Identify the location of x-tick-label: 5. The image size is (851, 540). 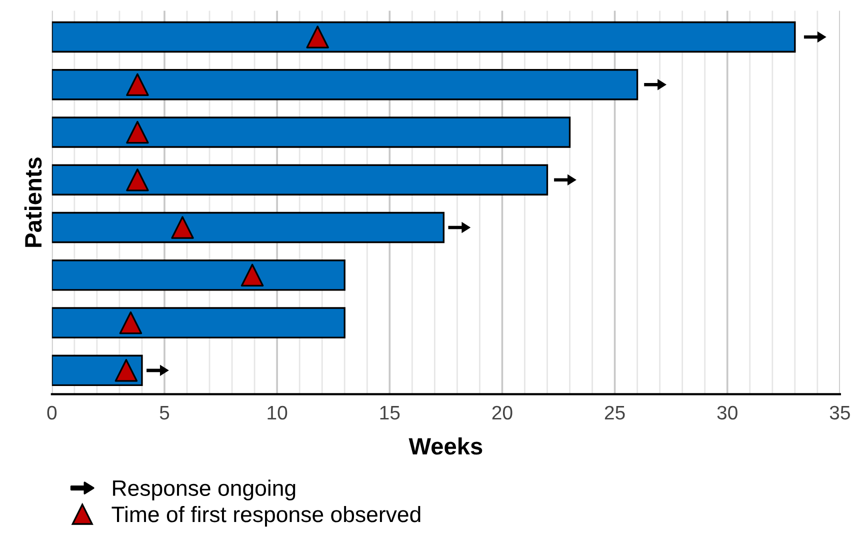
(165, 413).